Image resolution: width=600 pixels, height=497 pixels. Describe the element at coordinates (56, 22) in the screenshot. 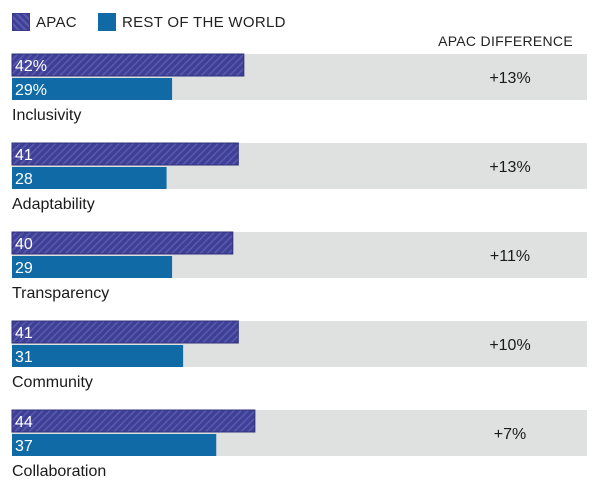

I see `legend-label-apac: APAC` at that location.